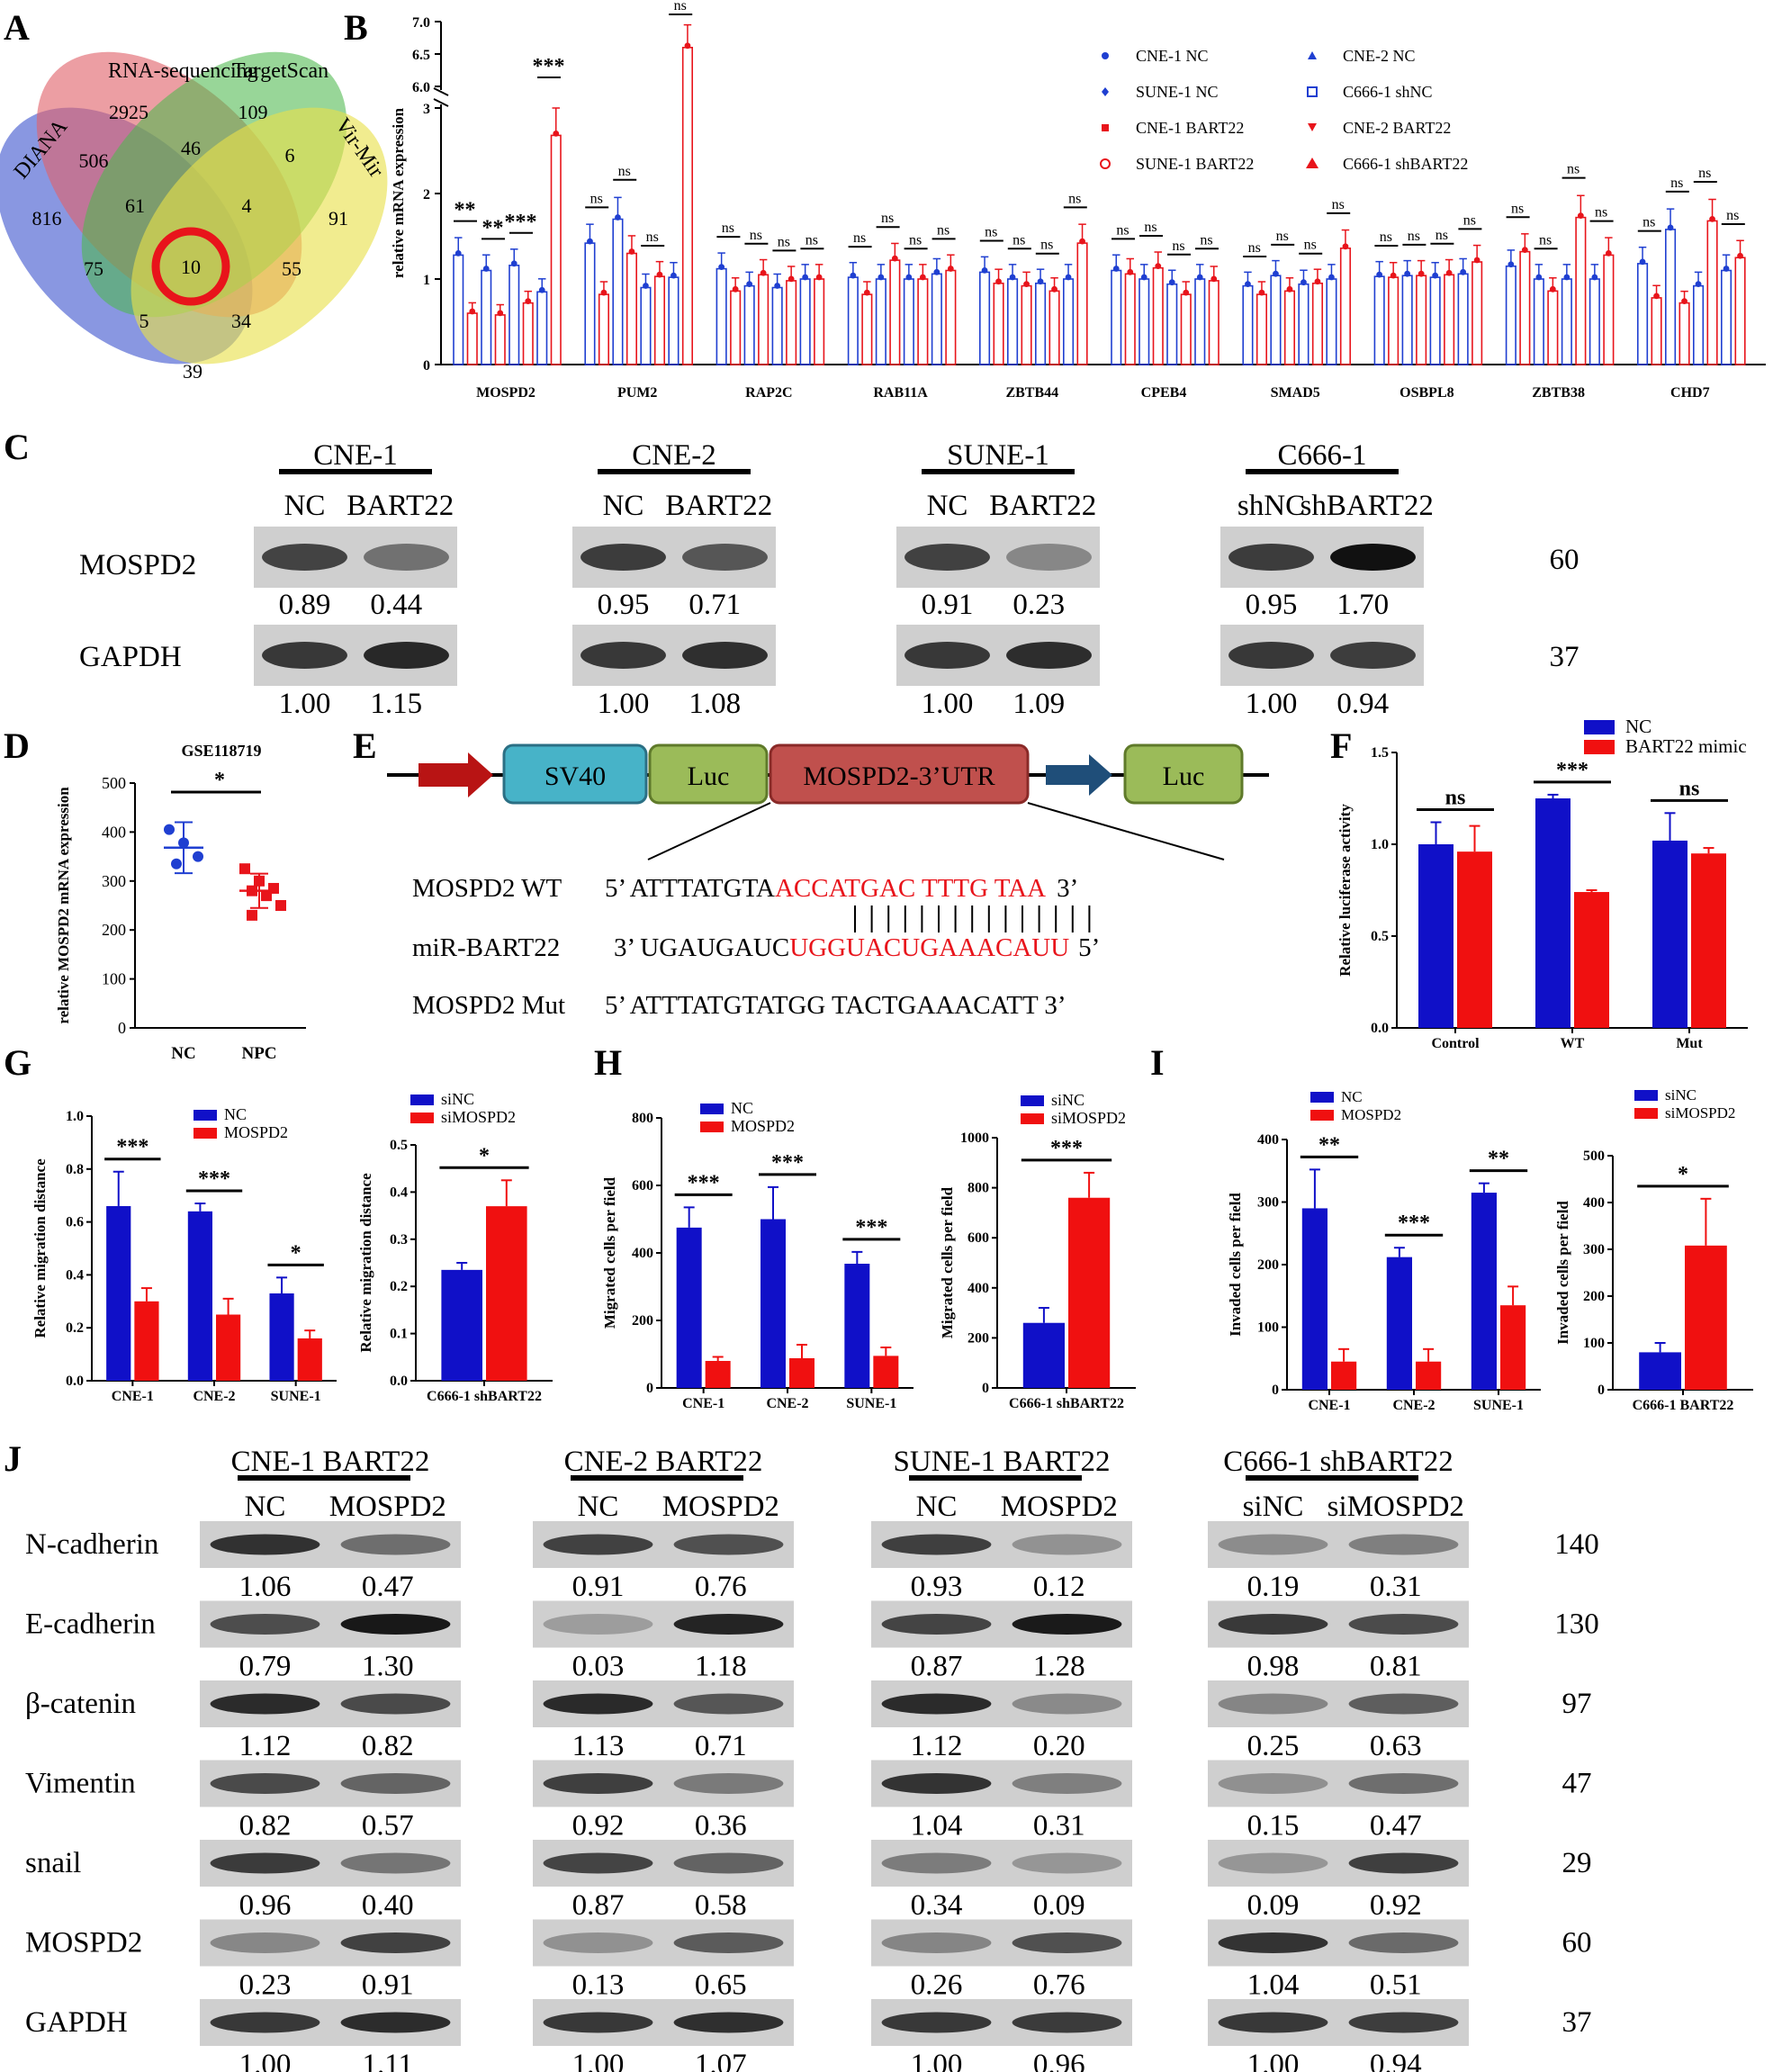 Image resolution: width=1773 pixels, height=2072 pixels. Describe the element at coordinates (937, 1746) in the screenshot. I see `band-value: 1.12` at that location.